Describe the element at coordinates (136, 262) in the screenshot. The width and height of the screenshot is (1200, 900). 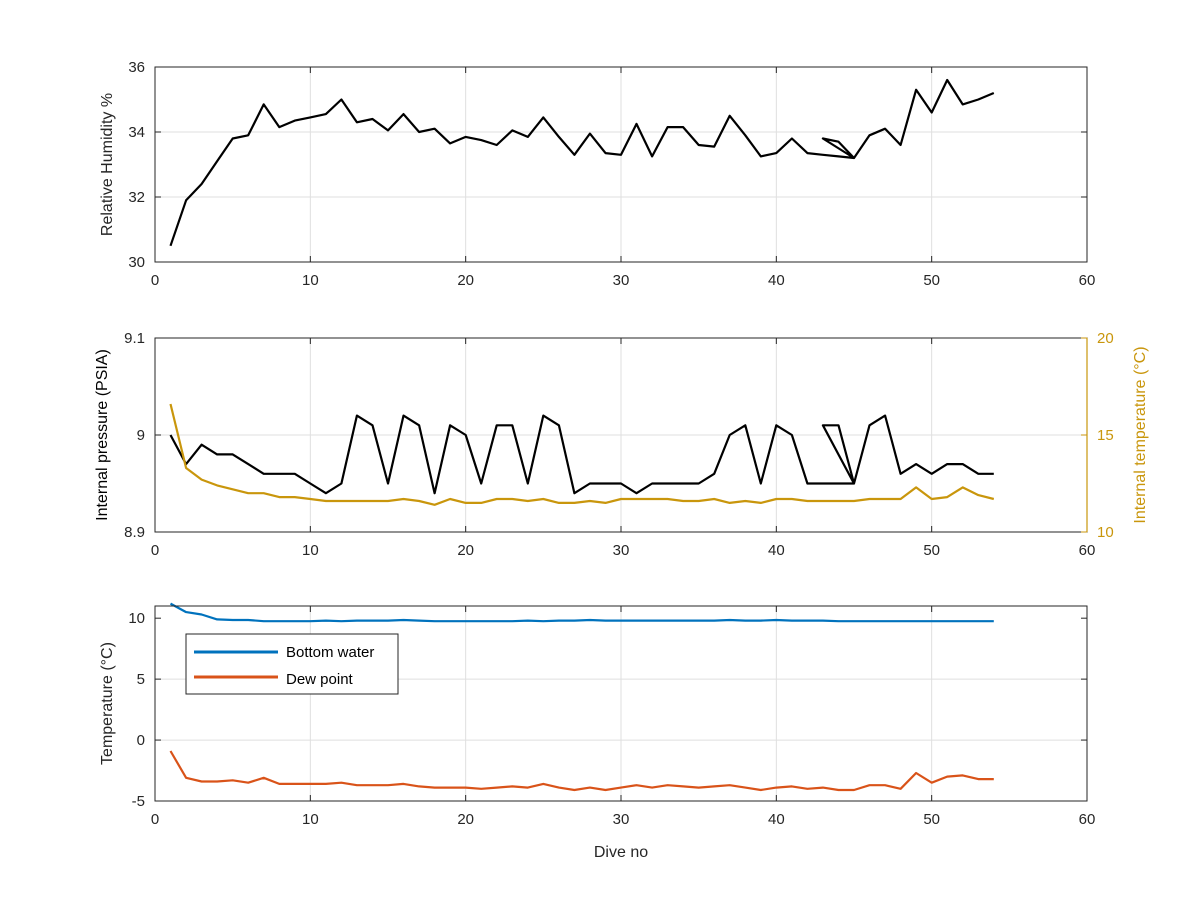
I see `y-tick-label: 30` at that location.